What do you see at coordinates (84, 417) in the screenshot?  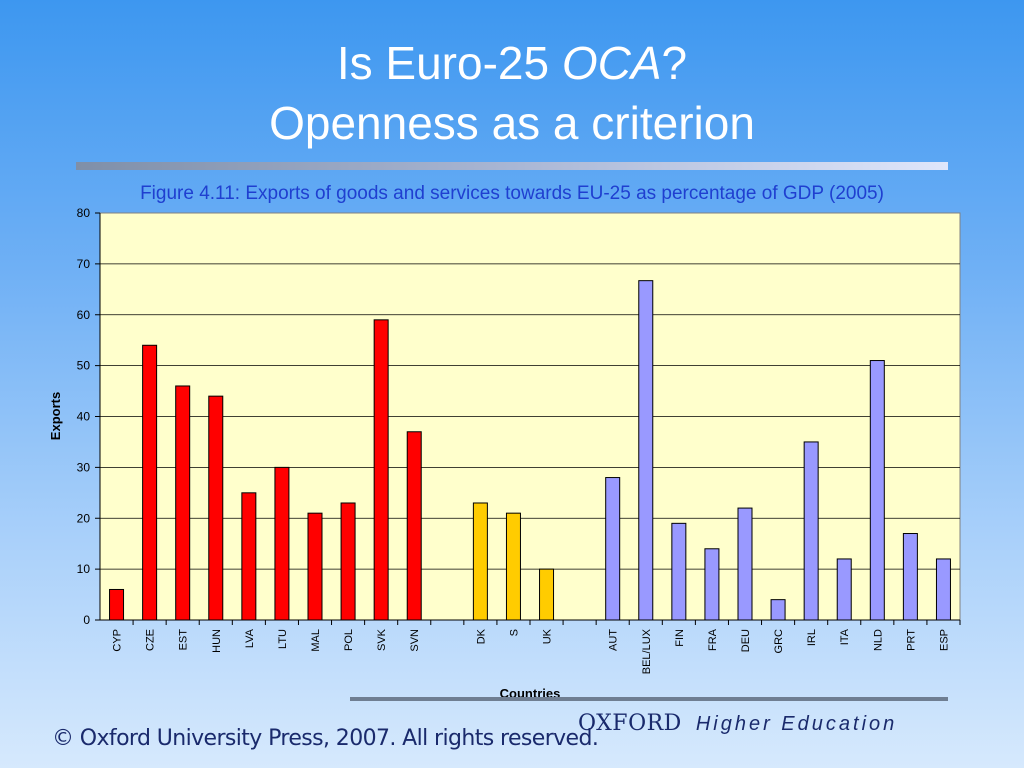 I see `y-tick-label: 40` at bounding box center [84, 417].